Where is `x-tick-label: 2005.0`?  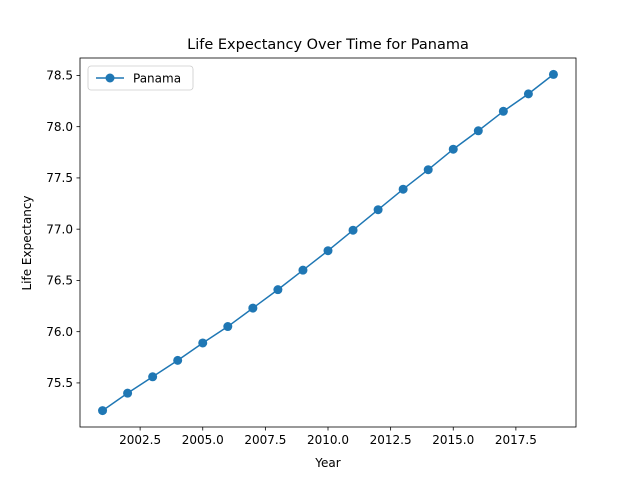 x-tick-label: 2005.0 is located at coordinates (203, 440).